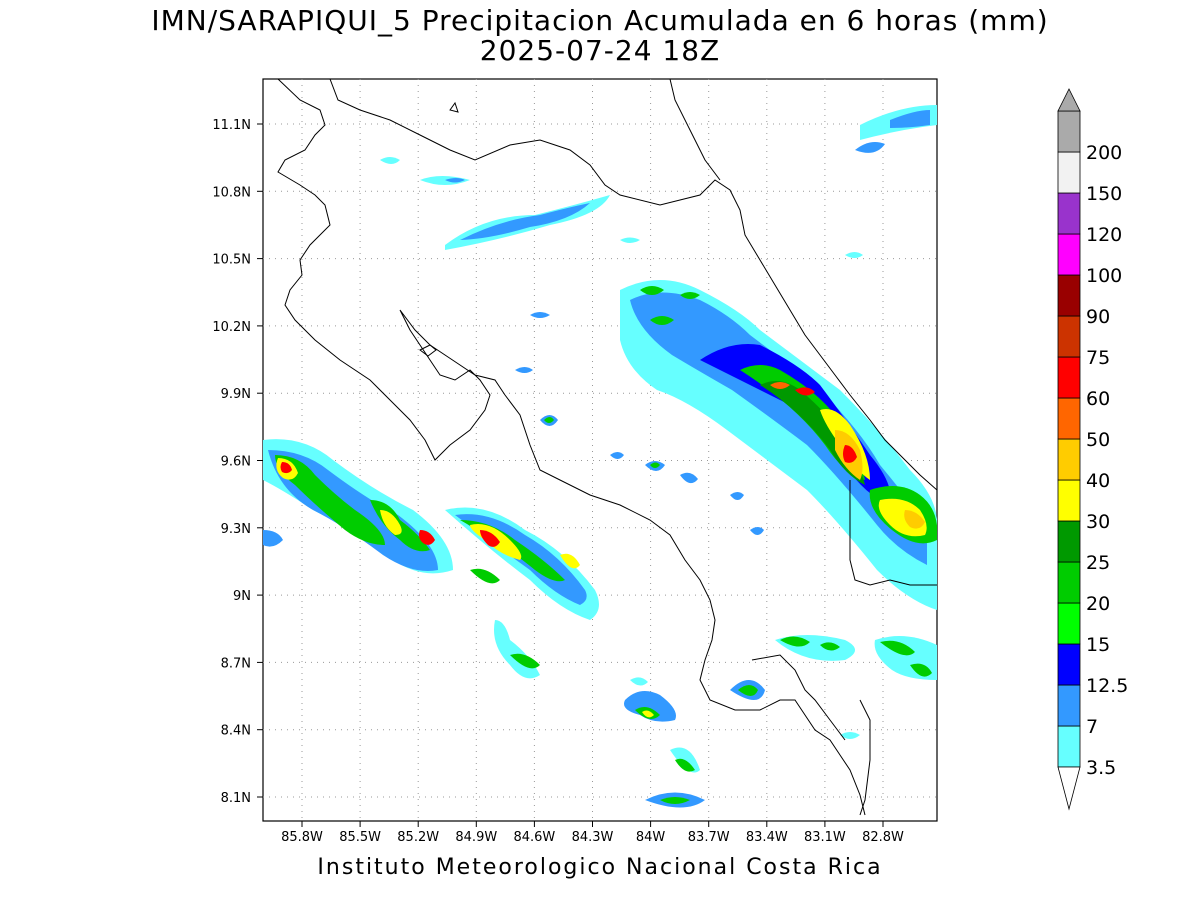 The width and height of the screenshot is (1200, 900). What do you see at coordinates (651, 837) in the screenshot?
I see `lon-tick-label: 84W` at bounding box center [651, 837].